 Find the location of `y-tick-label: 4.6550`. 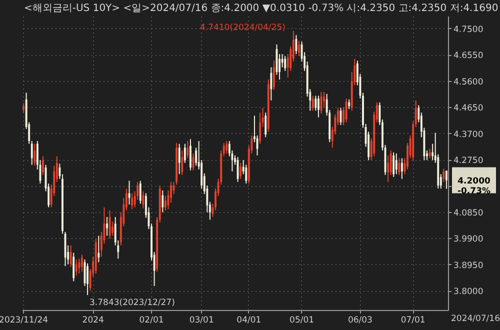

y-tick-label: 4.6550 is located at coordinates (469, 56).